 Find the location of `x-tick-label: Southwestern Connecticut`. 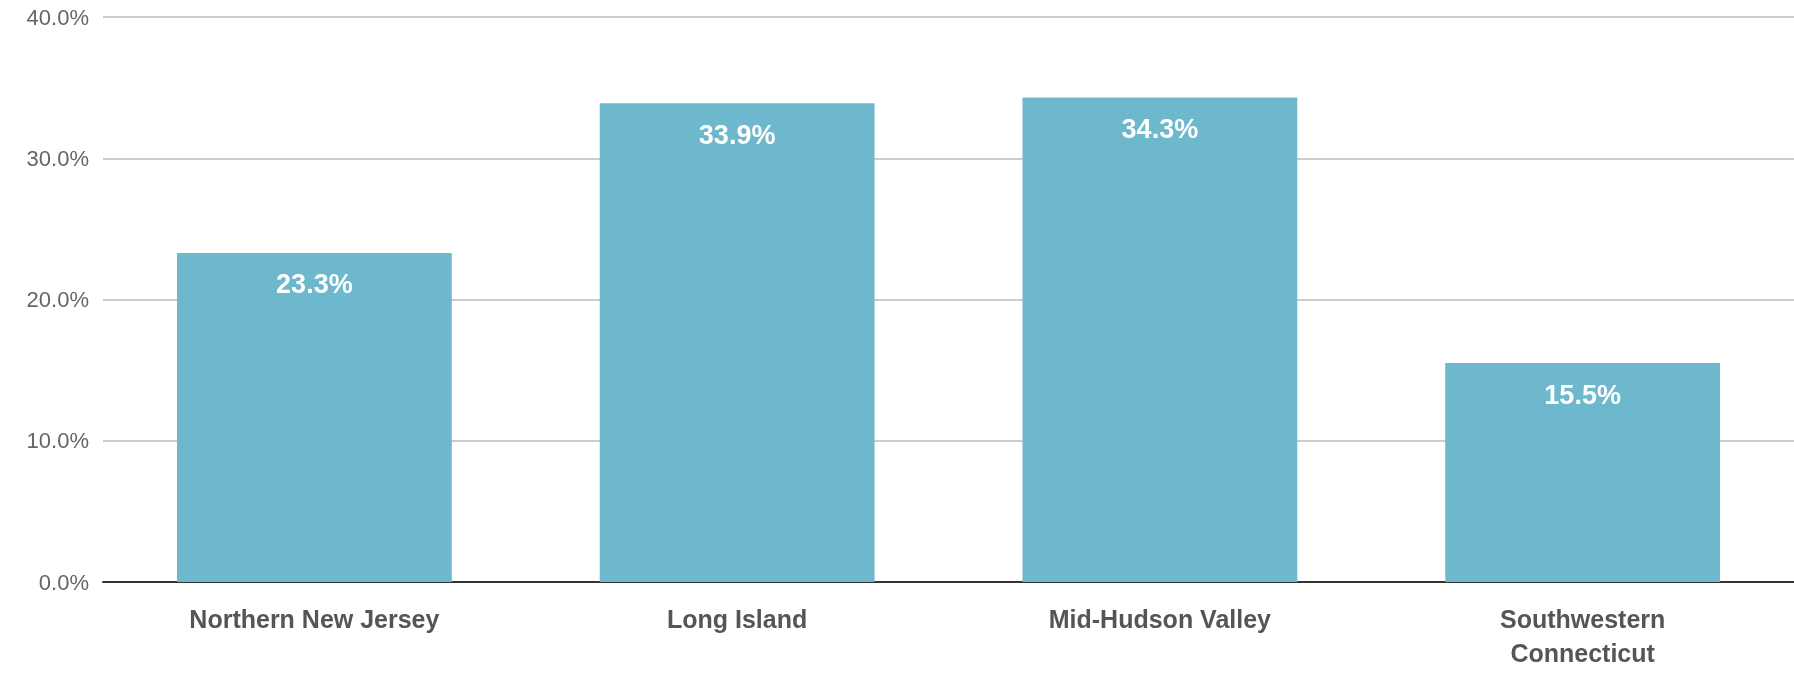

x-tick-label: Southwestern Connecticut is located at coordinates (1582, 636).